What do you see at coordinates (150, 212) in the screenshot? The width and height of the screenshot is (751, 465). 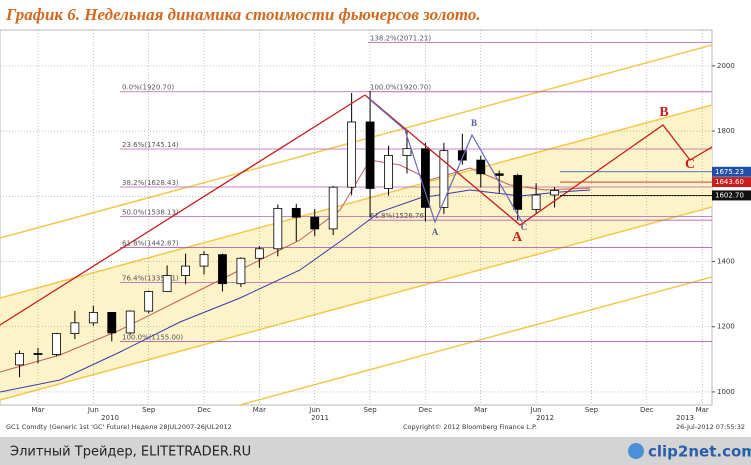 I see `fib-label: 50.0%(1538.13)` at bounding box center [150, 212].